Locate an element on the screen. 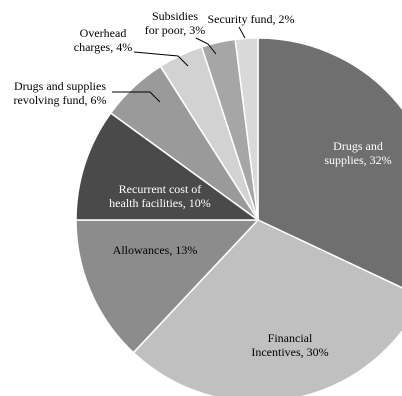  slice-label-line: charges, 4% is located at coordinates (103, 47).